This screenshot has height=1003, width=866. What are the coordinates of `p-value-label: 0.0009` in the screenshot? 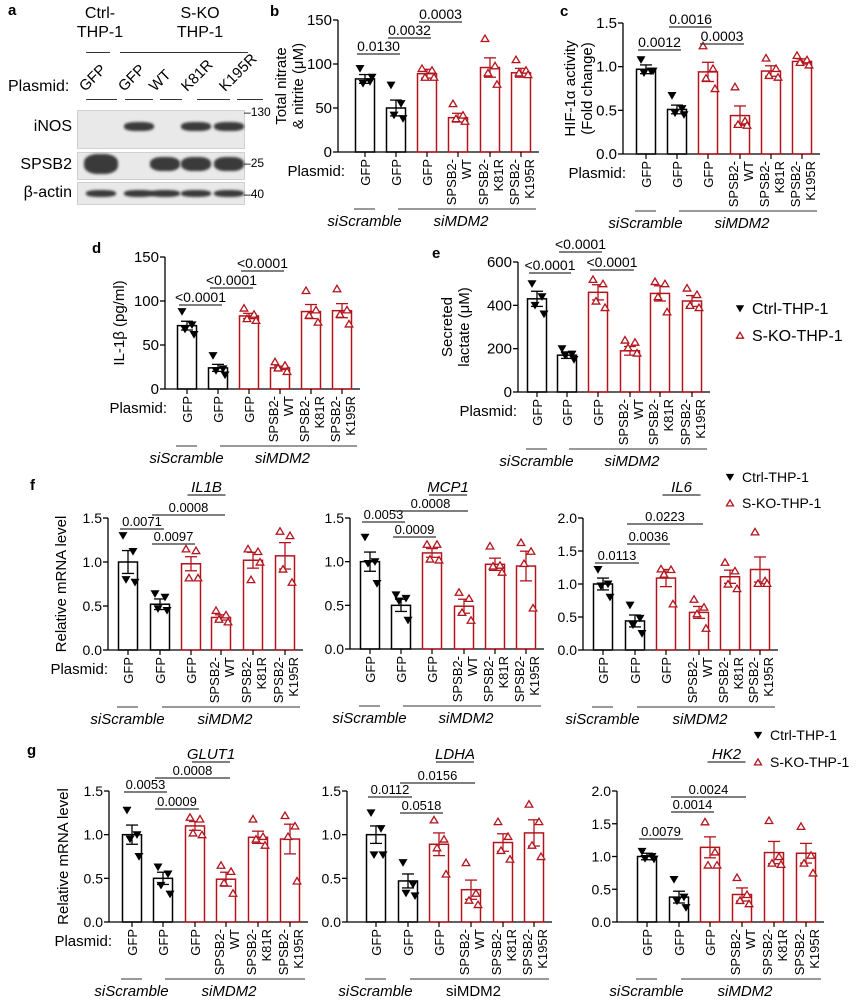 It's located at (415, 529).